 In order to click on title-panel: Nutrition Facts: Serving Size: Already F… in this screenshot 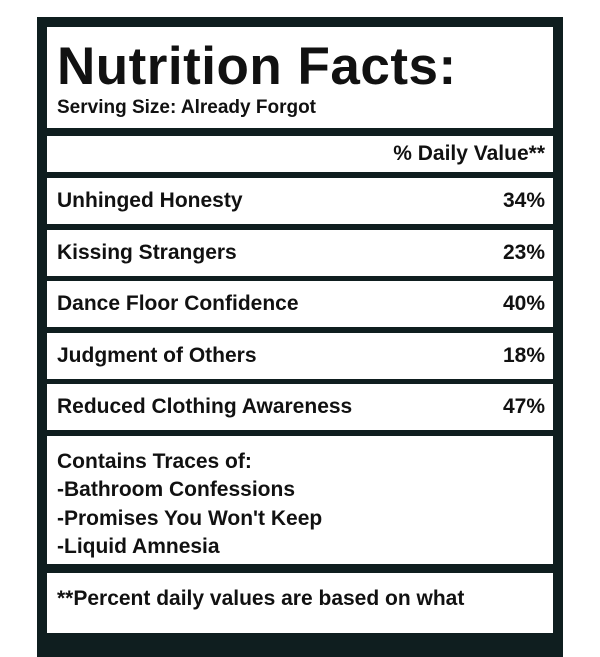, I will do `click(300, 77)`.